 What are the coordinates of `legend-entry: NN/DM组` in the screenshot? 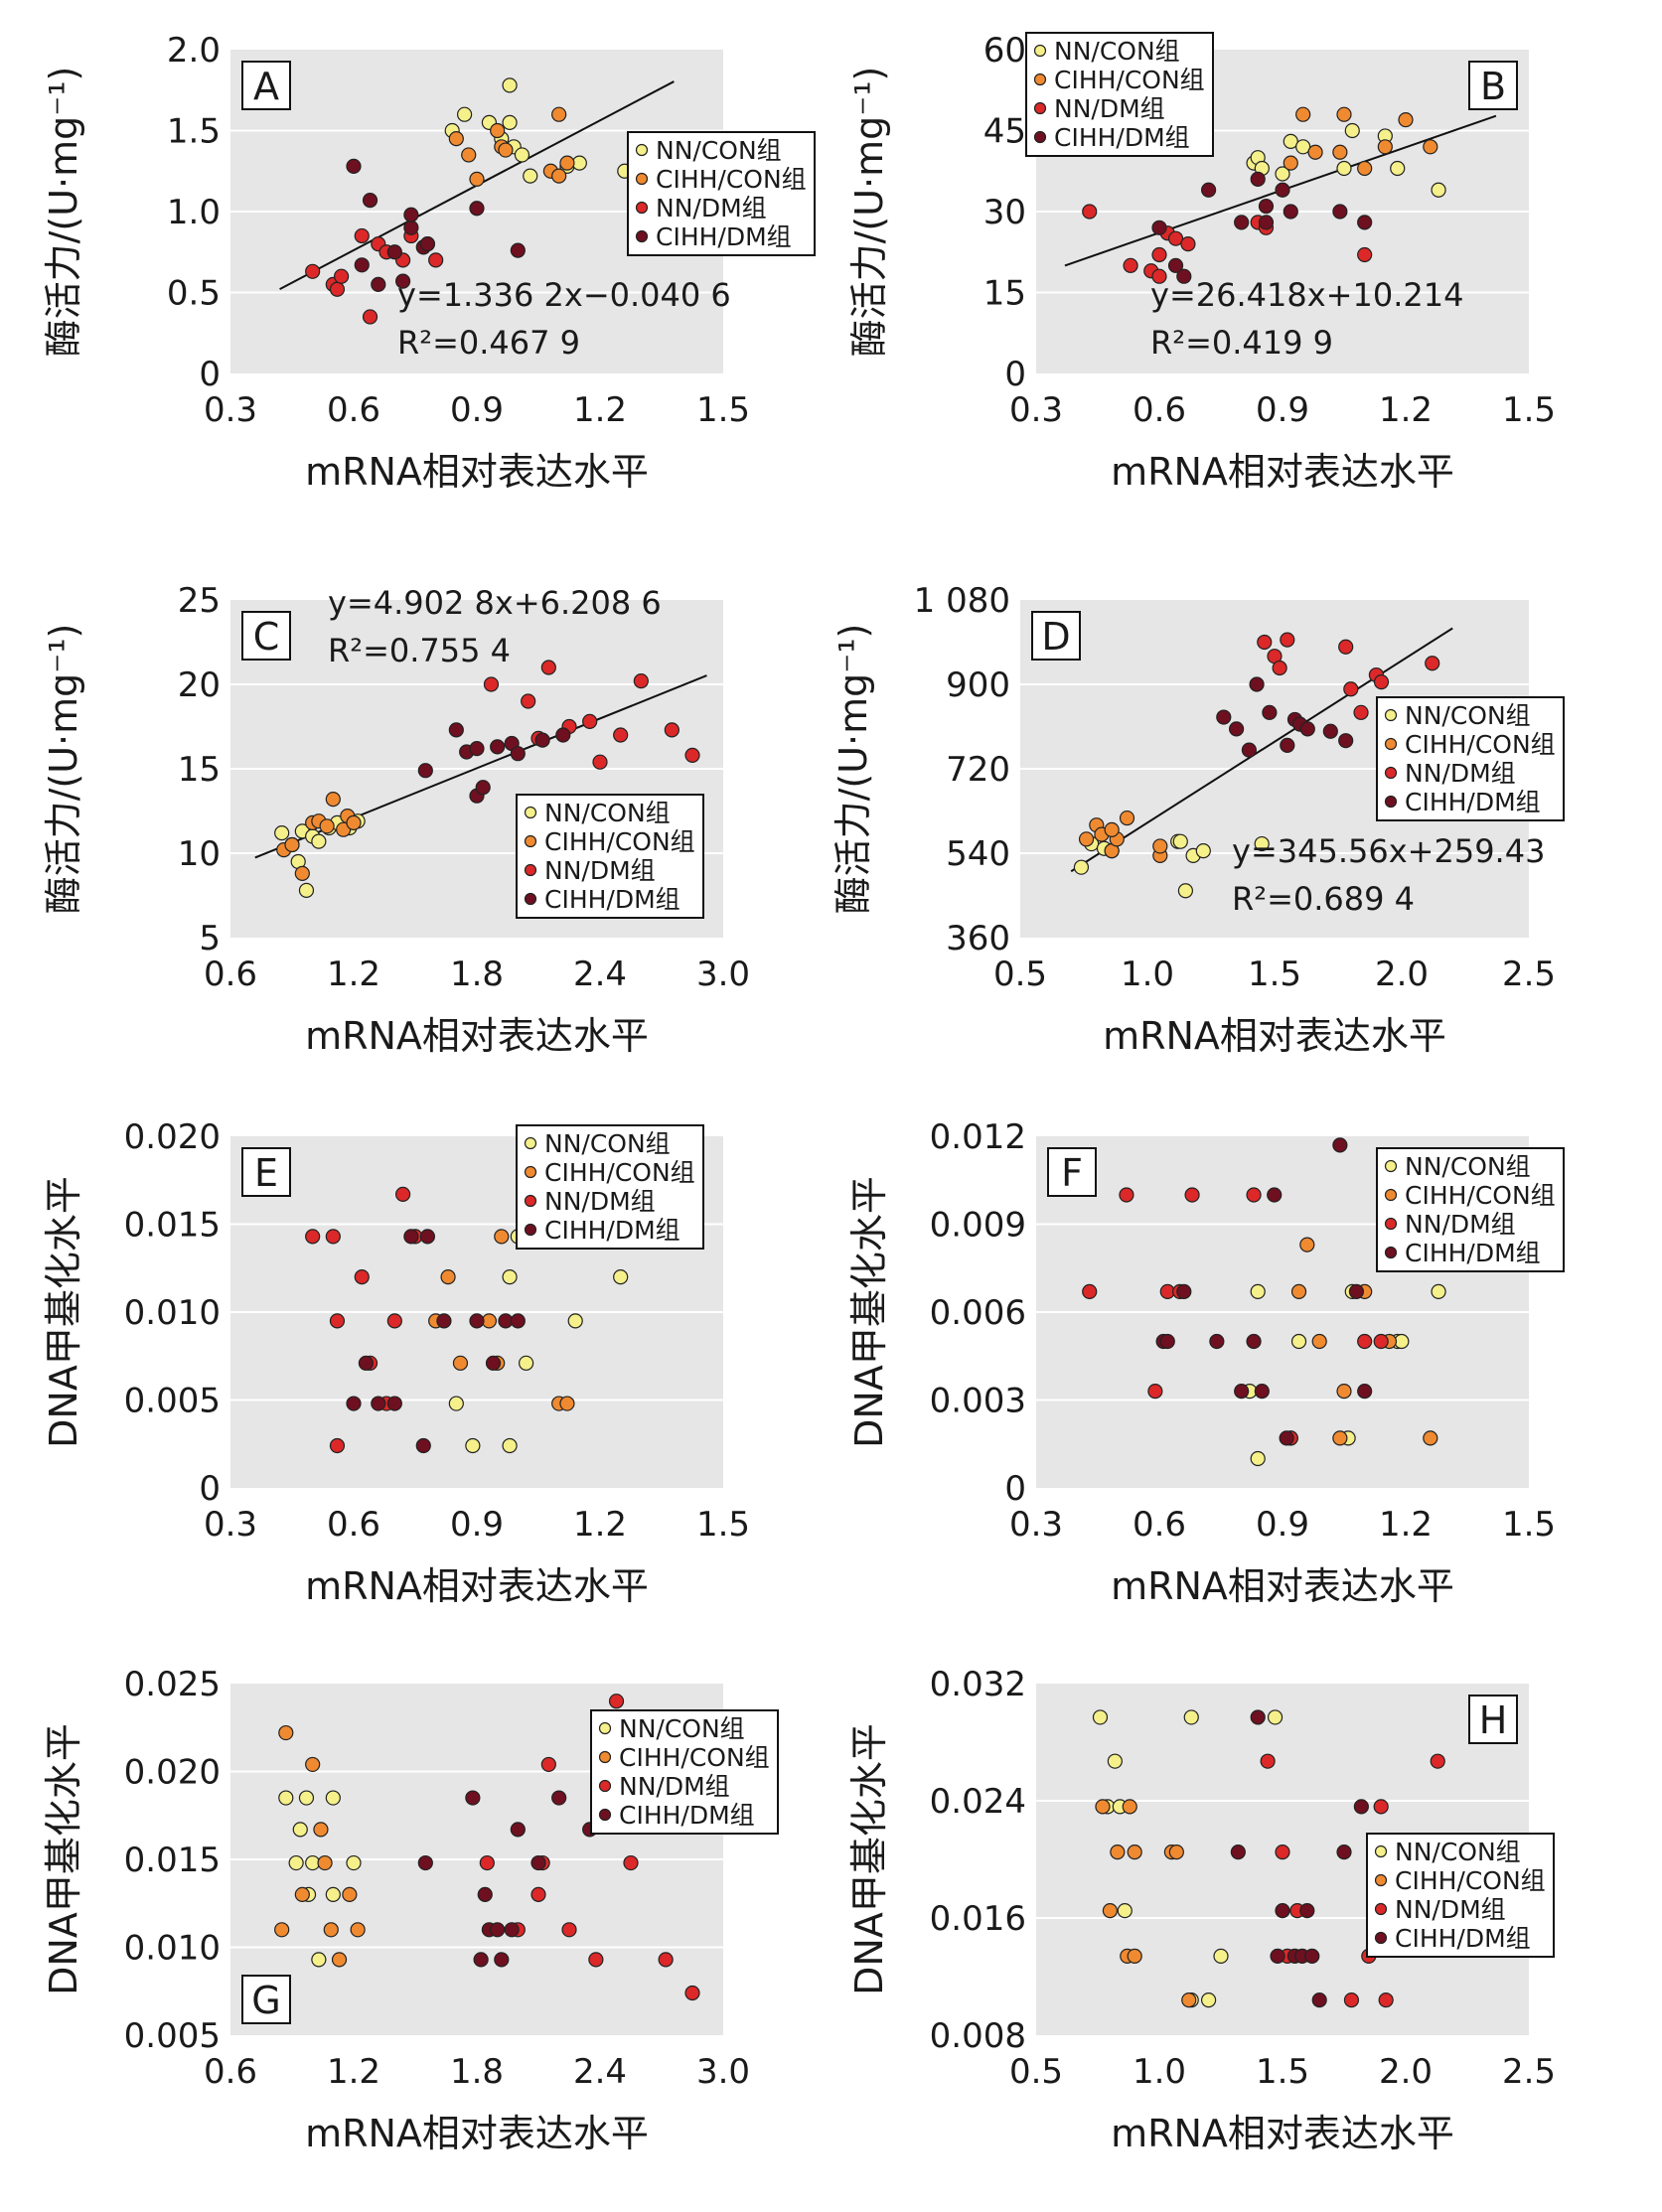 It's located at (1450, 1909).